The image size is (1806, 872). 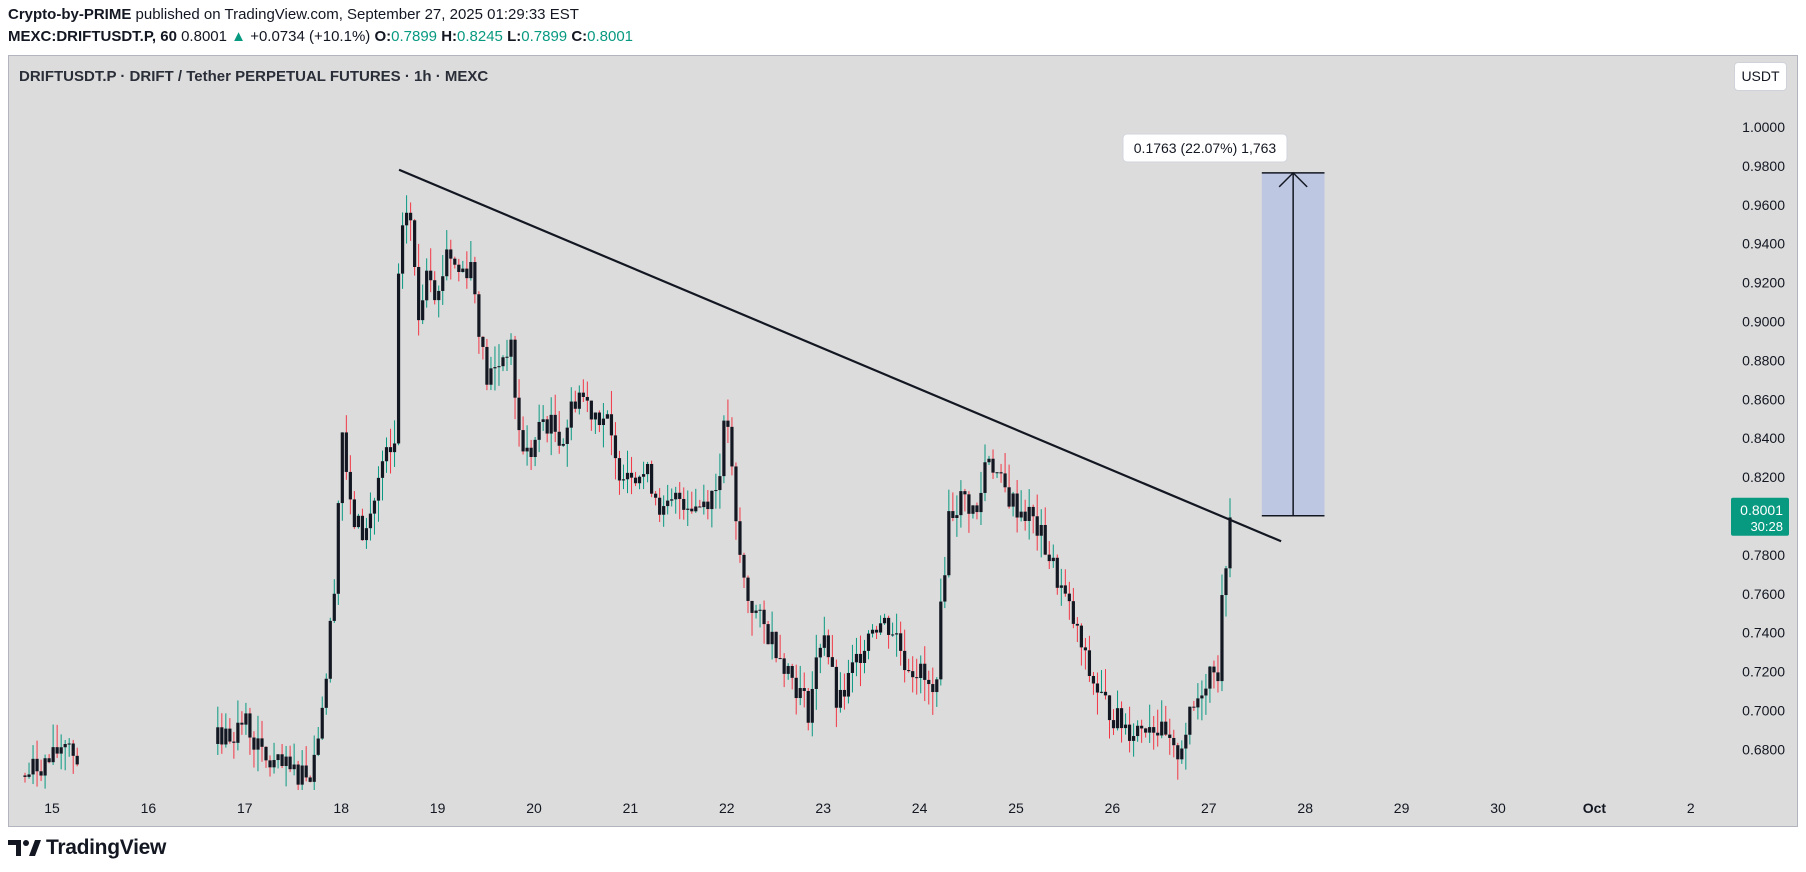 I want to click on tradingview-logo: TradingView, so click(x=87, y=848).